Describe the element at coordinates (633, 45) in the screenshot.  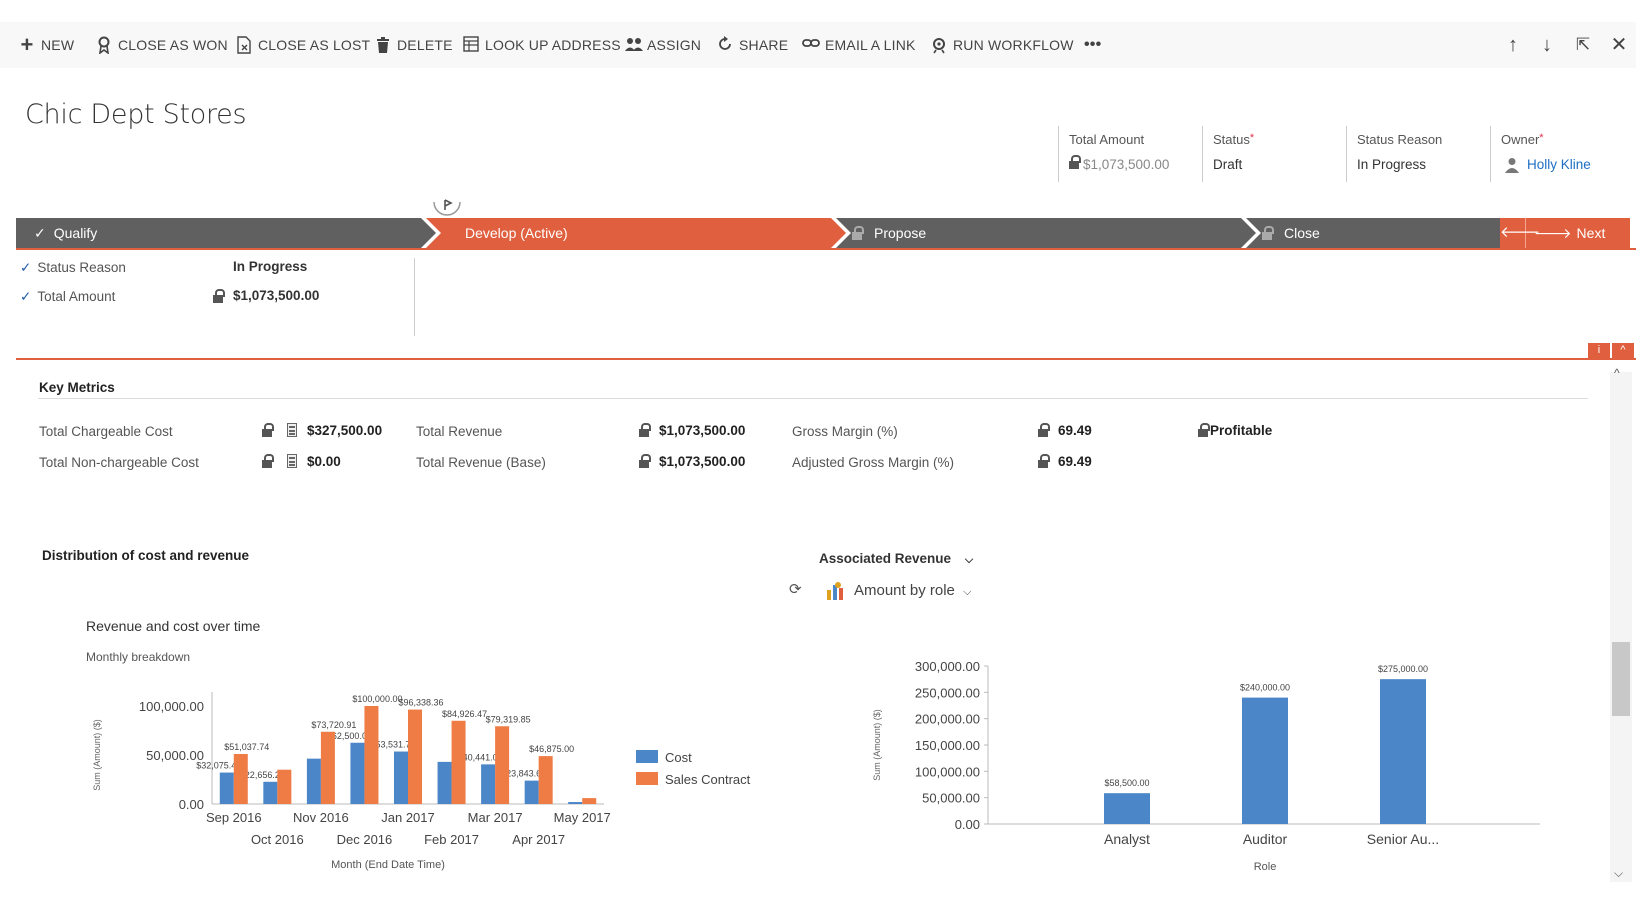
I see `people-icon` at that location.